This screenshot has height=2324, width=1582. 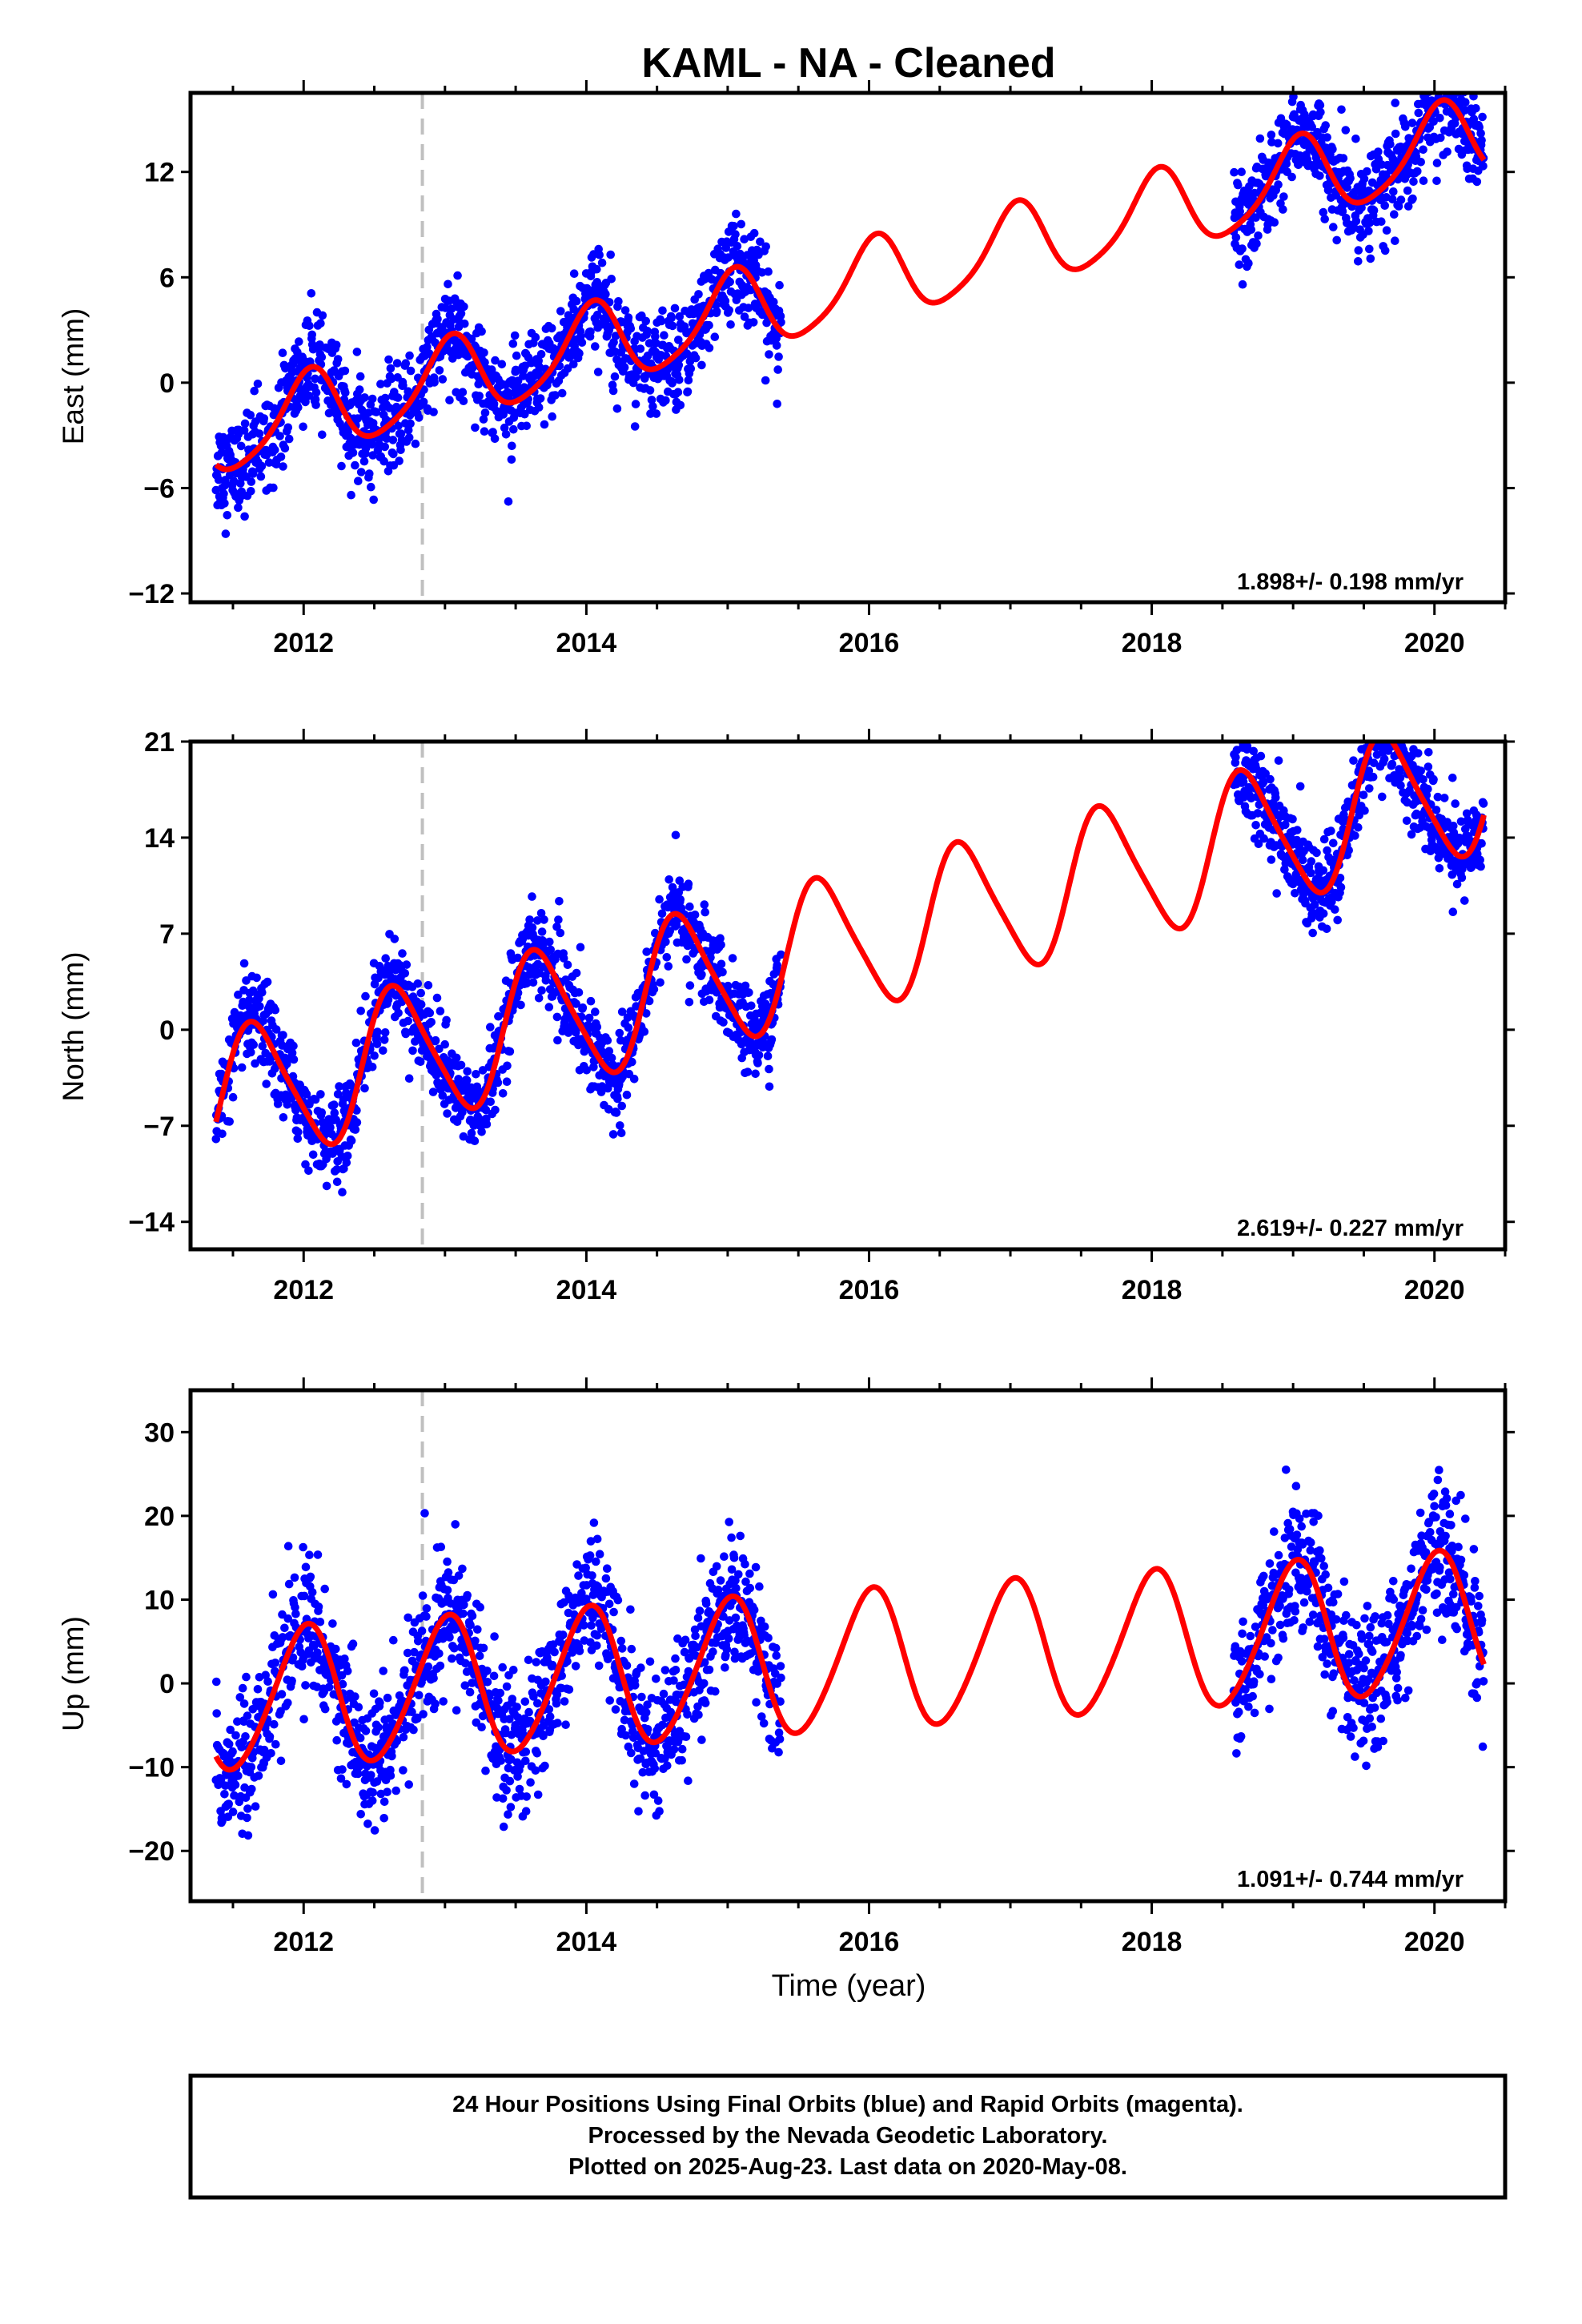 I want to click on east-axis-label: East (mm), so click(x=74, y=376).